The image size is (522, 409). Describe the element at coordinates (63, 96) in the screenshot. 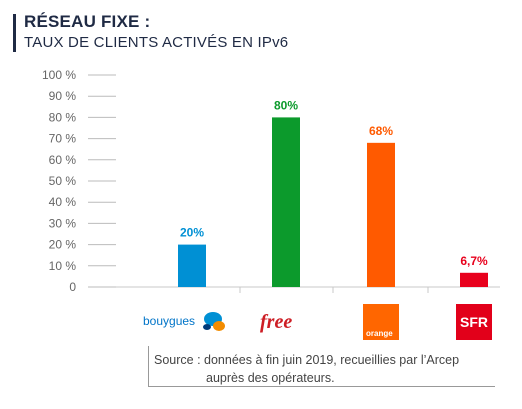

I see `y-tick-label: 90 %` at that location.